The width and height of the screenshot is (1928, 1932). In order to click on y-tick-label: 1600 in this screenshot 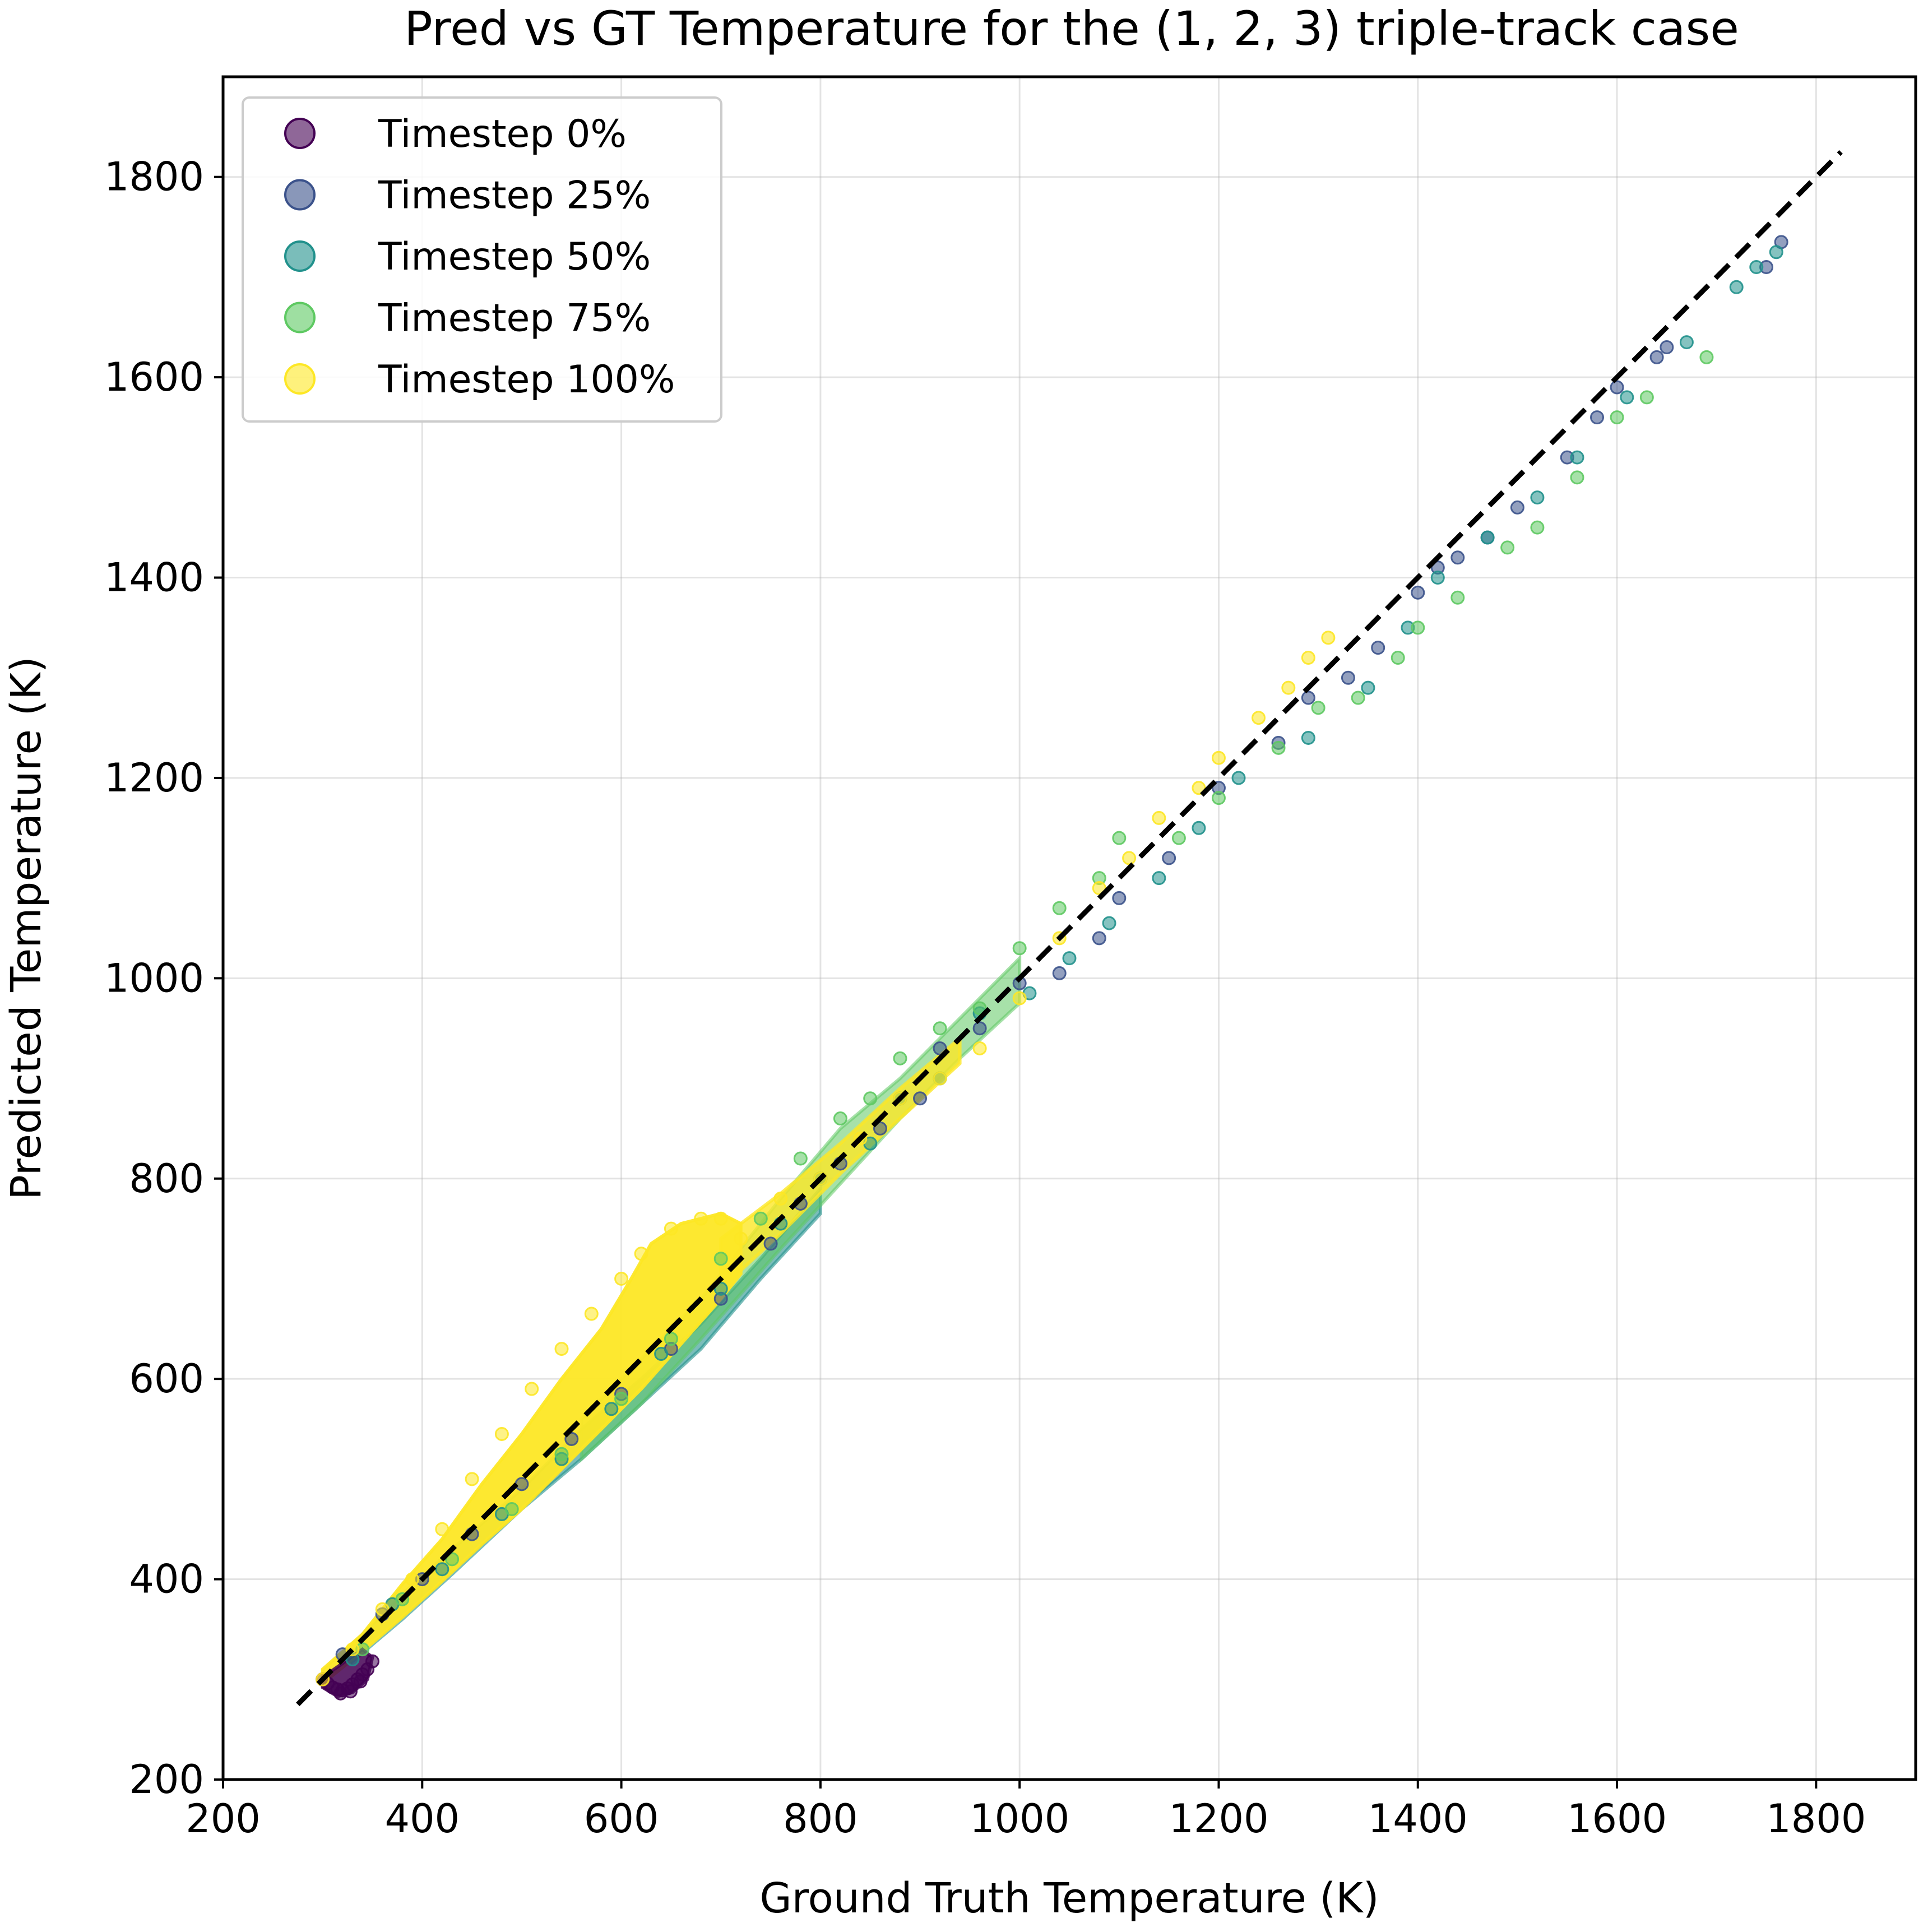, I will do `click(154, 377)`.